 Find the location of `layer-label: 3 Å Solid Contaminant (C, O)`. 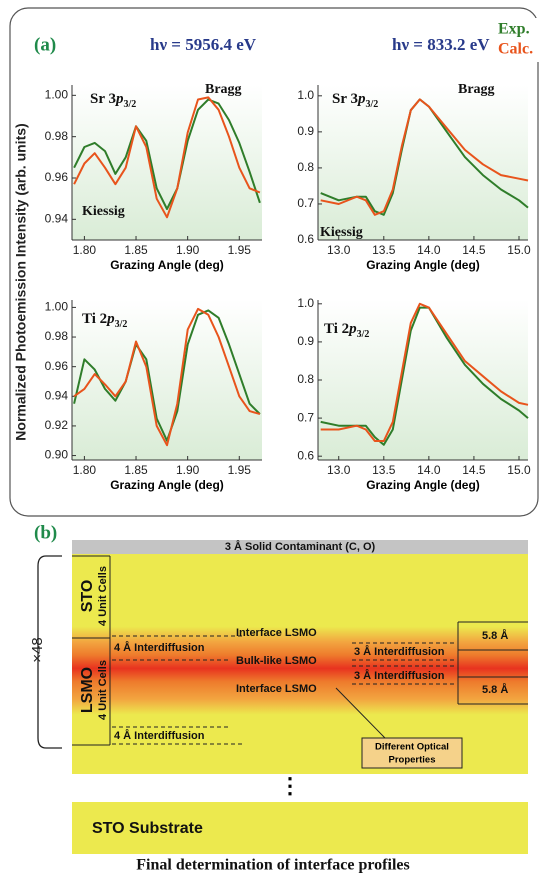

layer-label: 3 Å Solid Contaminant (C, O) is located at coordinates (300, 546).